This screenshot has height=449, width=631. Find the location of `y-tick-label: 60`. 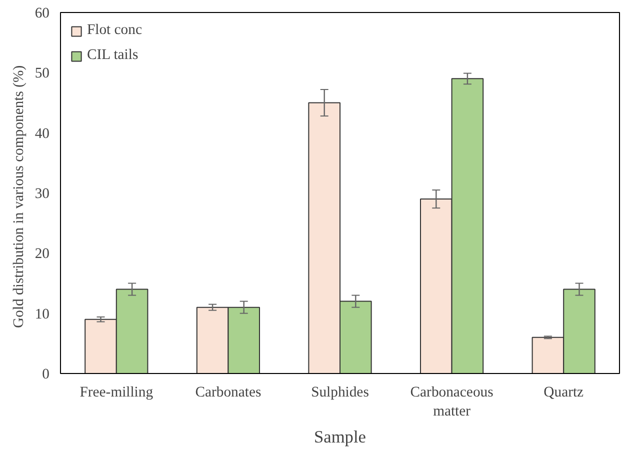

y-tick-label: 60 is located at coordinates (42, 14).